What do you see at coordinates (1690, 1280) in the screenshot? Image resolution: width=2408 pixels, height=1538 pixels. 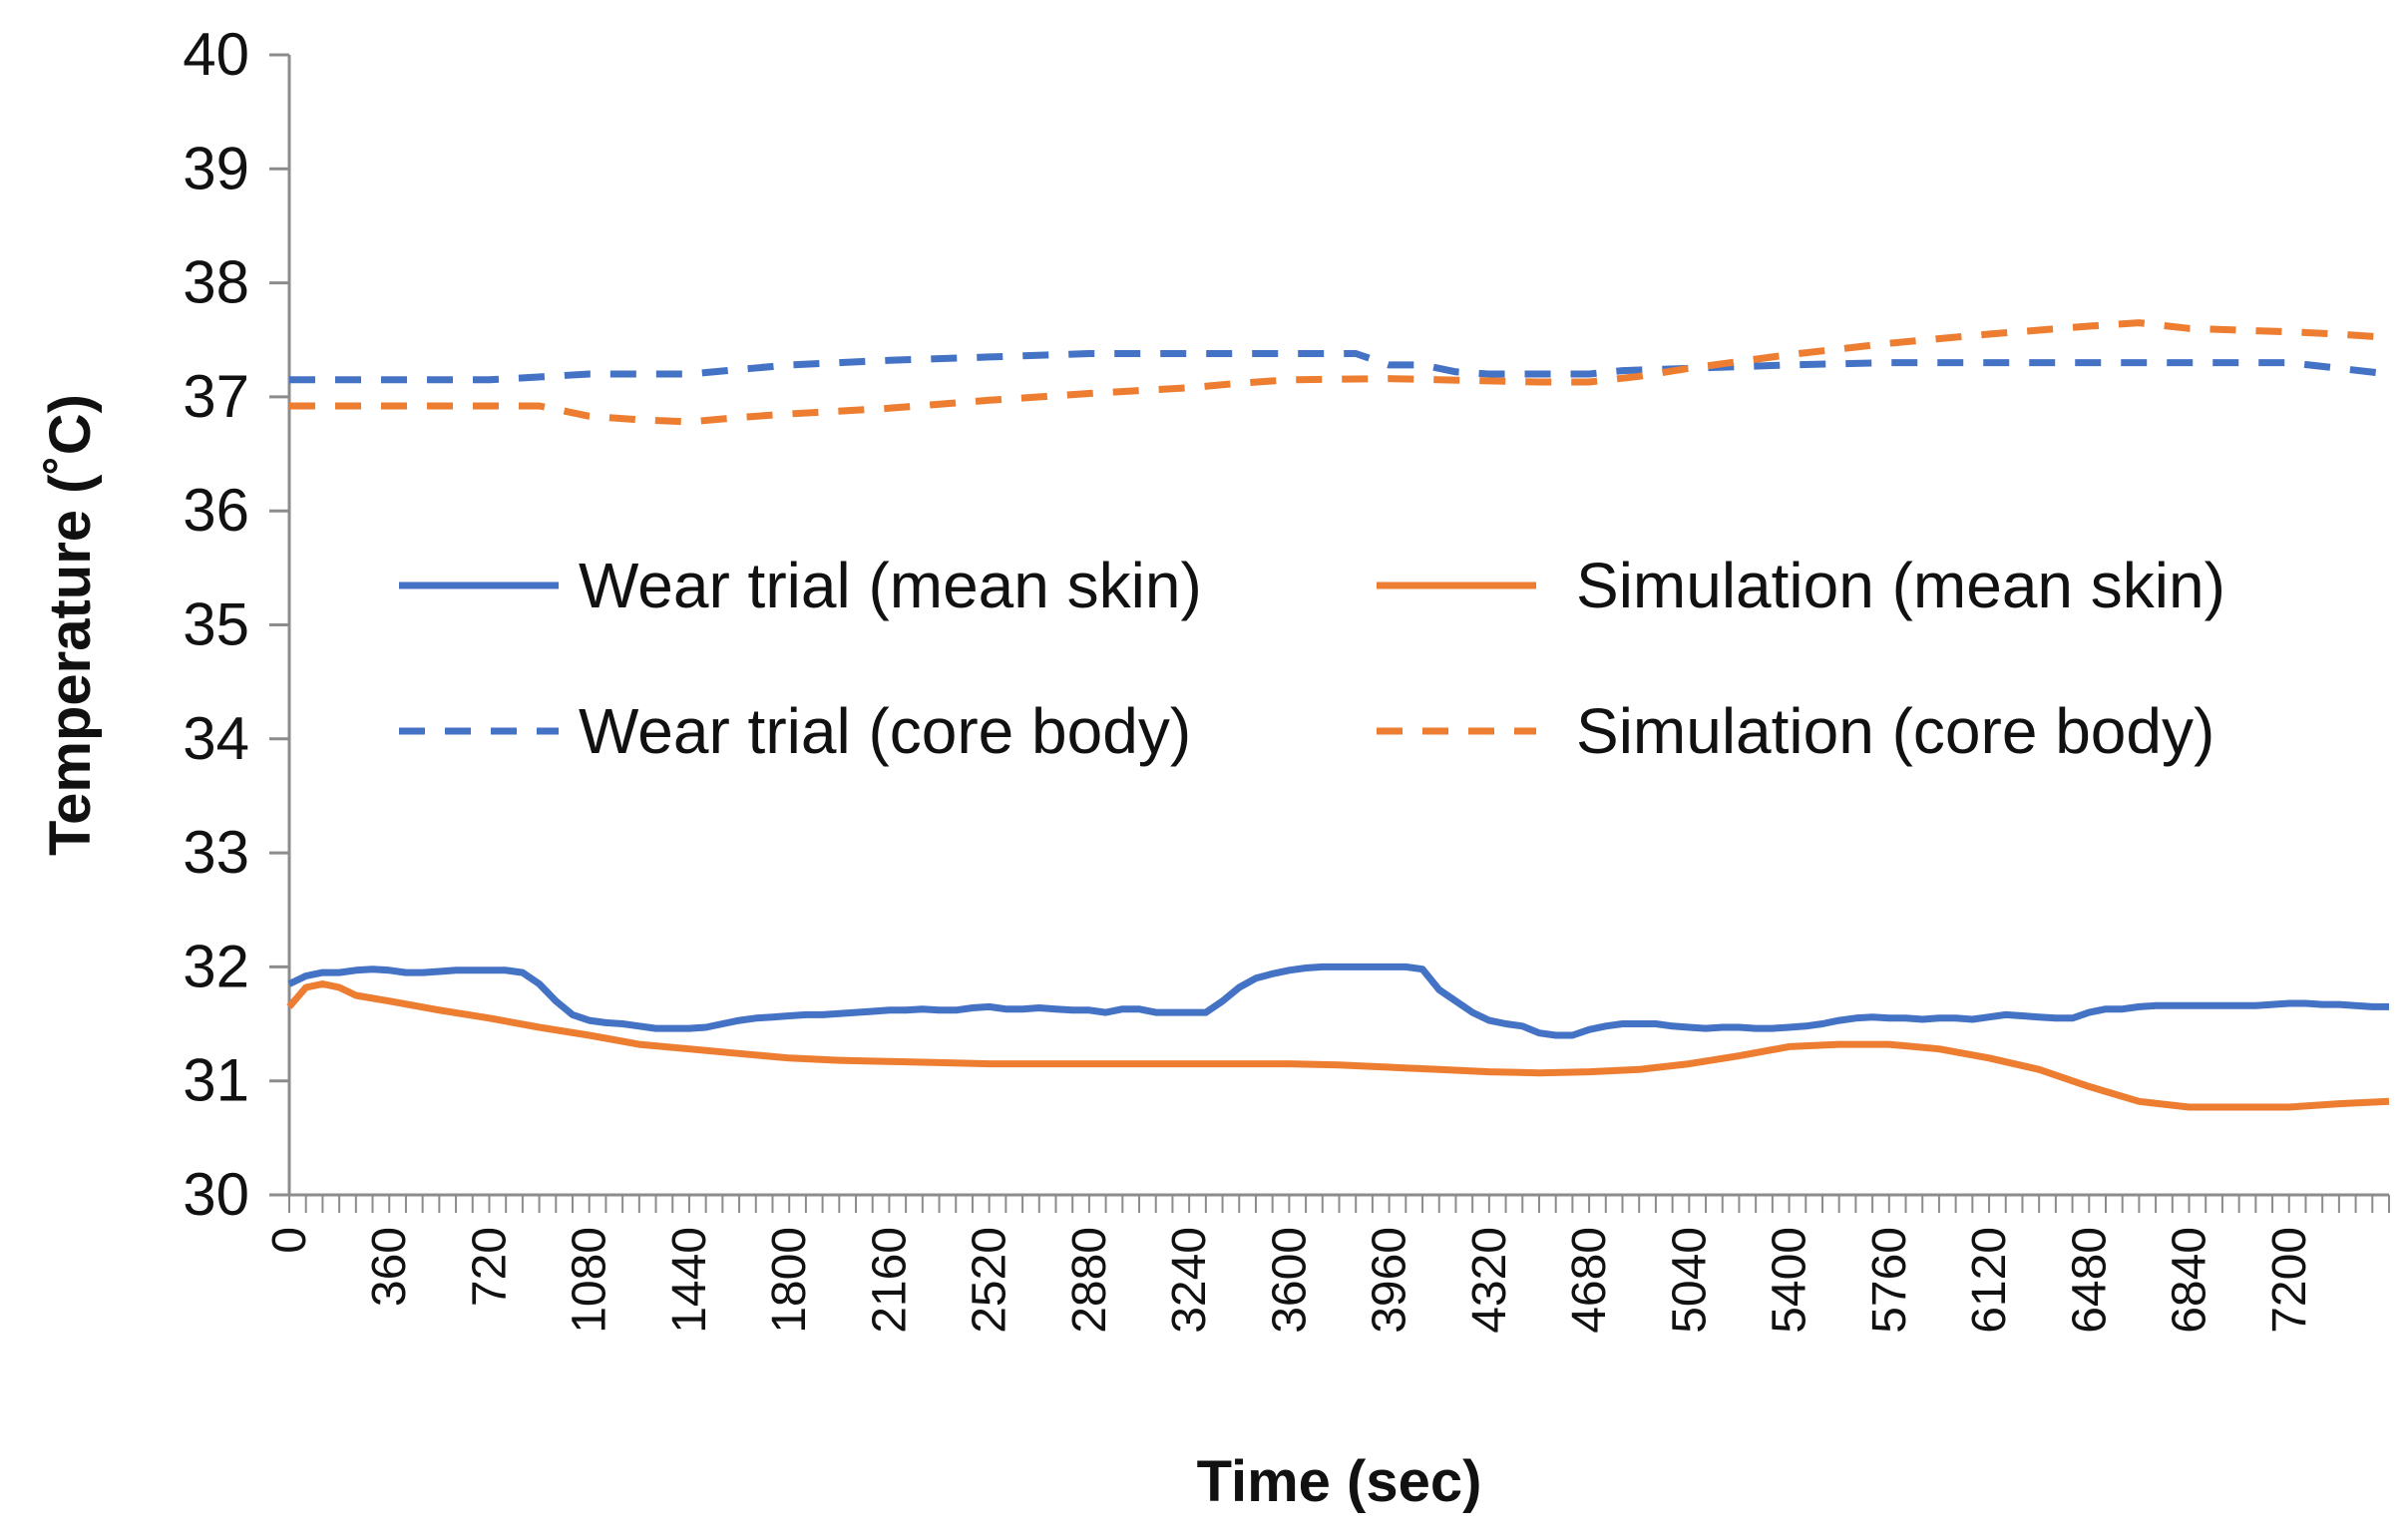 I see `x-tick-label: 5040` at bounding box center [1690, 1280].